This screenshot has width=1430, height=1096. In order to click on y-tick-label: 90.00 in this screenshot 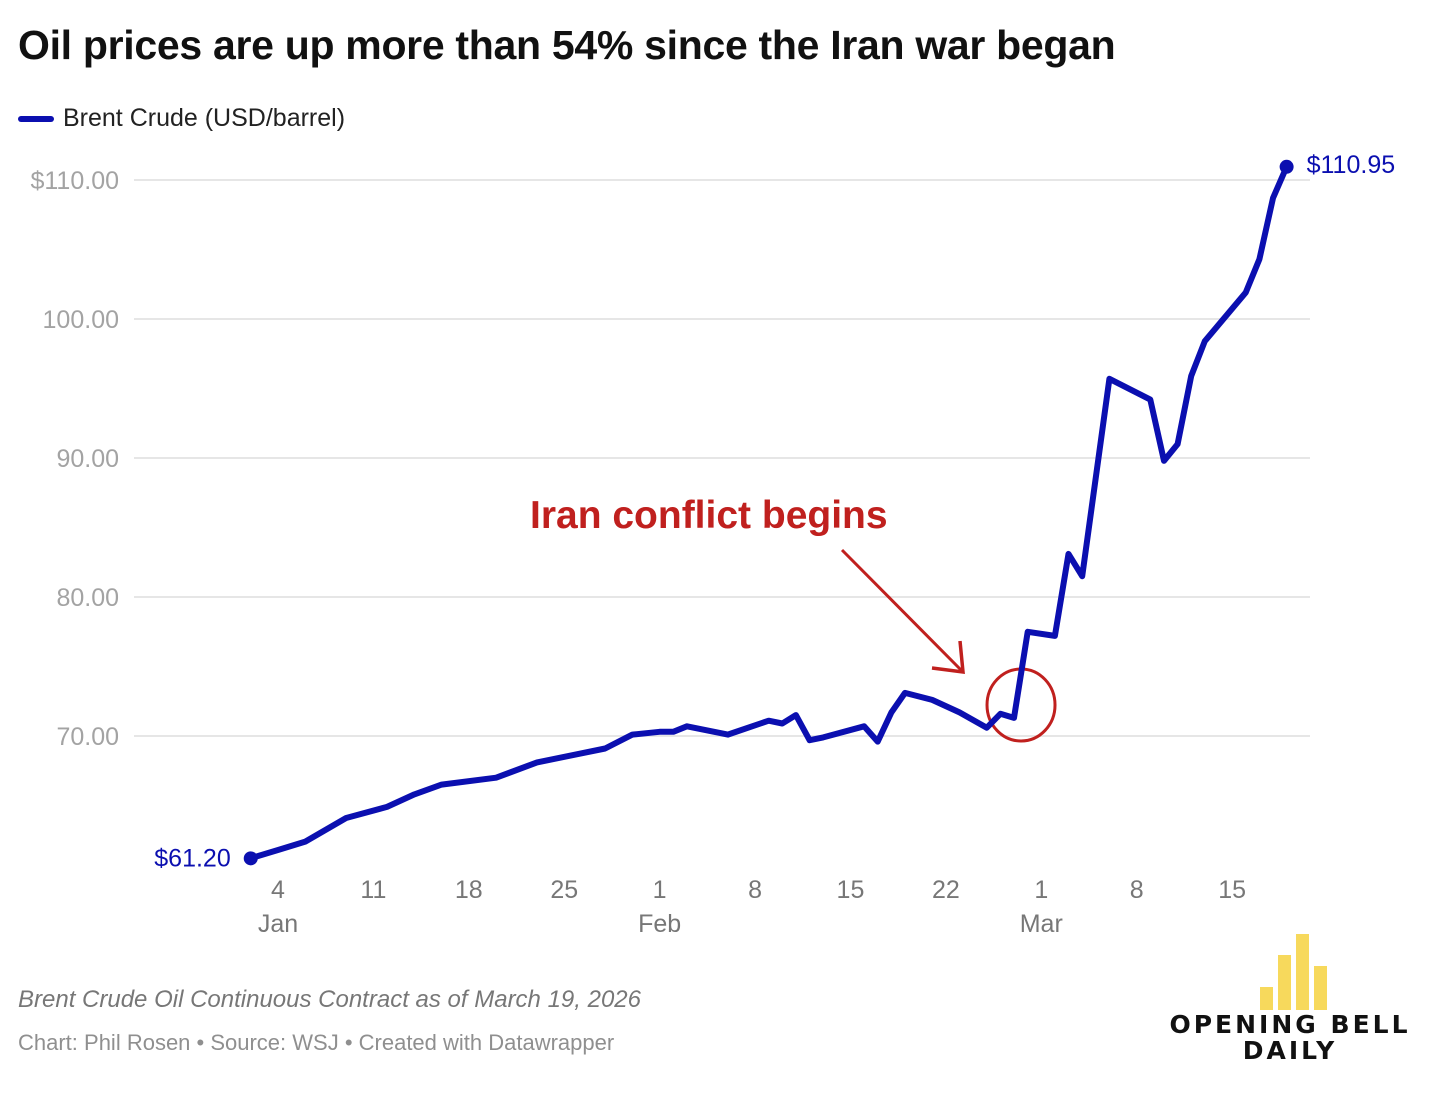, I will do `click(87, 459)`.